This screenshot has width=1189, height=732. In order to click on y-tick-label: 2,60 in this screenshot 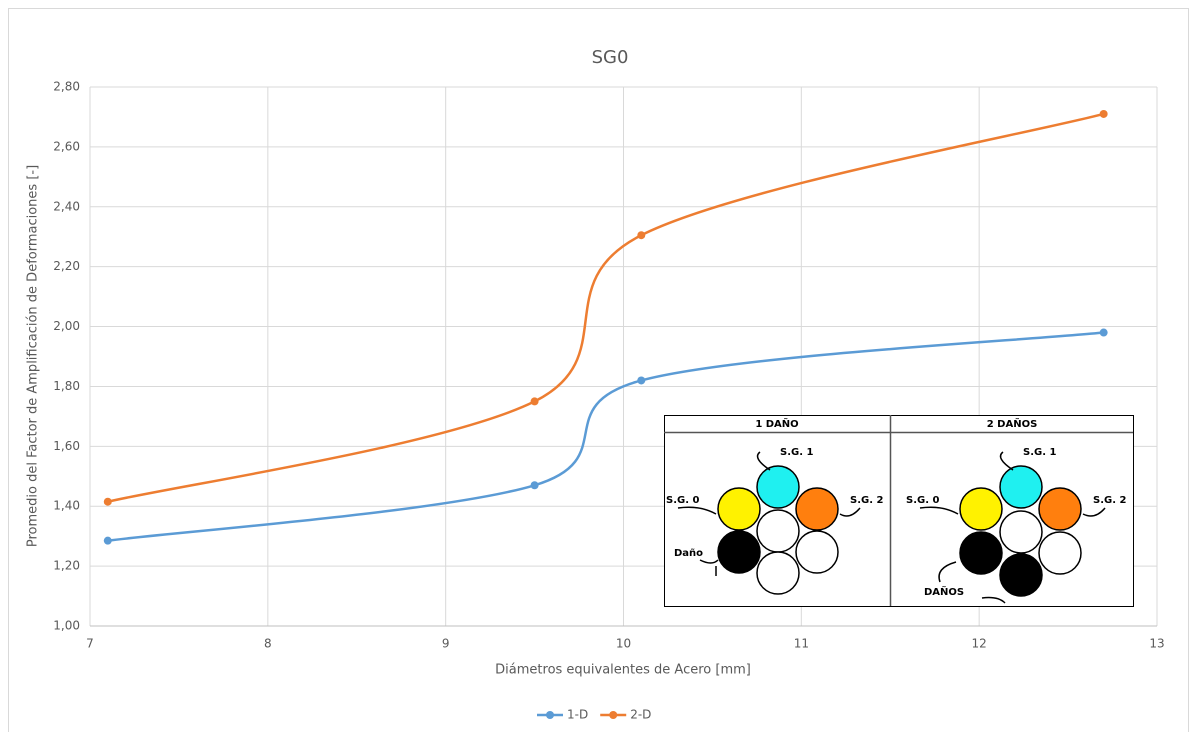, I will do `click(66, 146)`.